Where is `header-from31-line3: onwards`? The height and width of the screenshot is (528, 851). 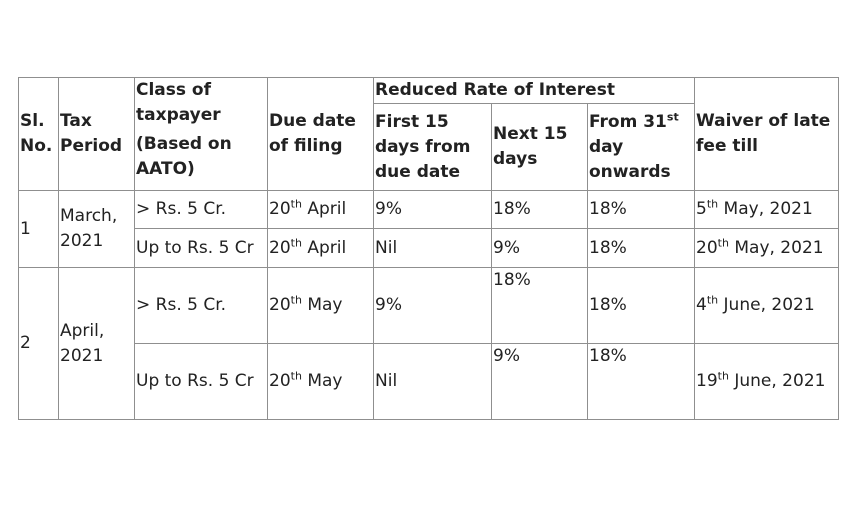 header-from31-line3: onwards is located at coordinates (630, 171).